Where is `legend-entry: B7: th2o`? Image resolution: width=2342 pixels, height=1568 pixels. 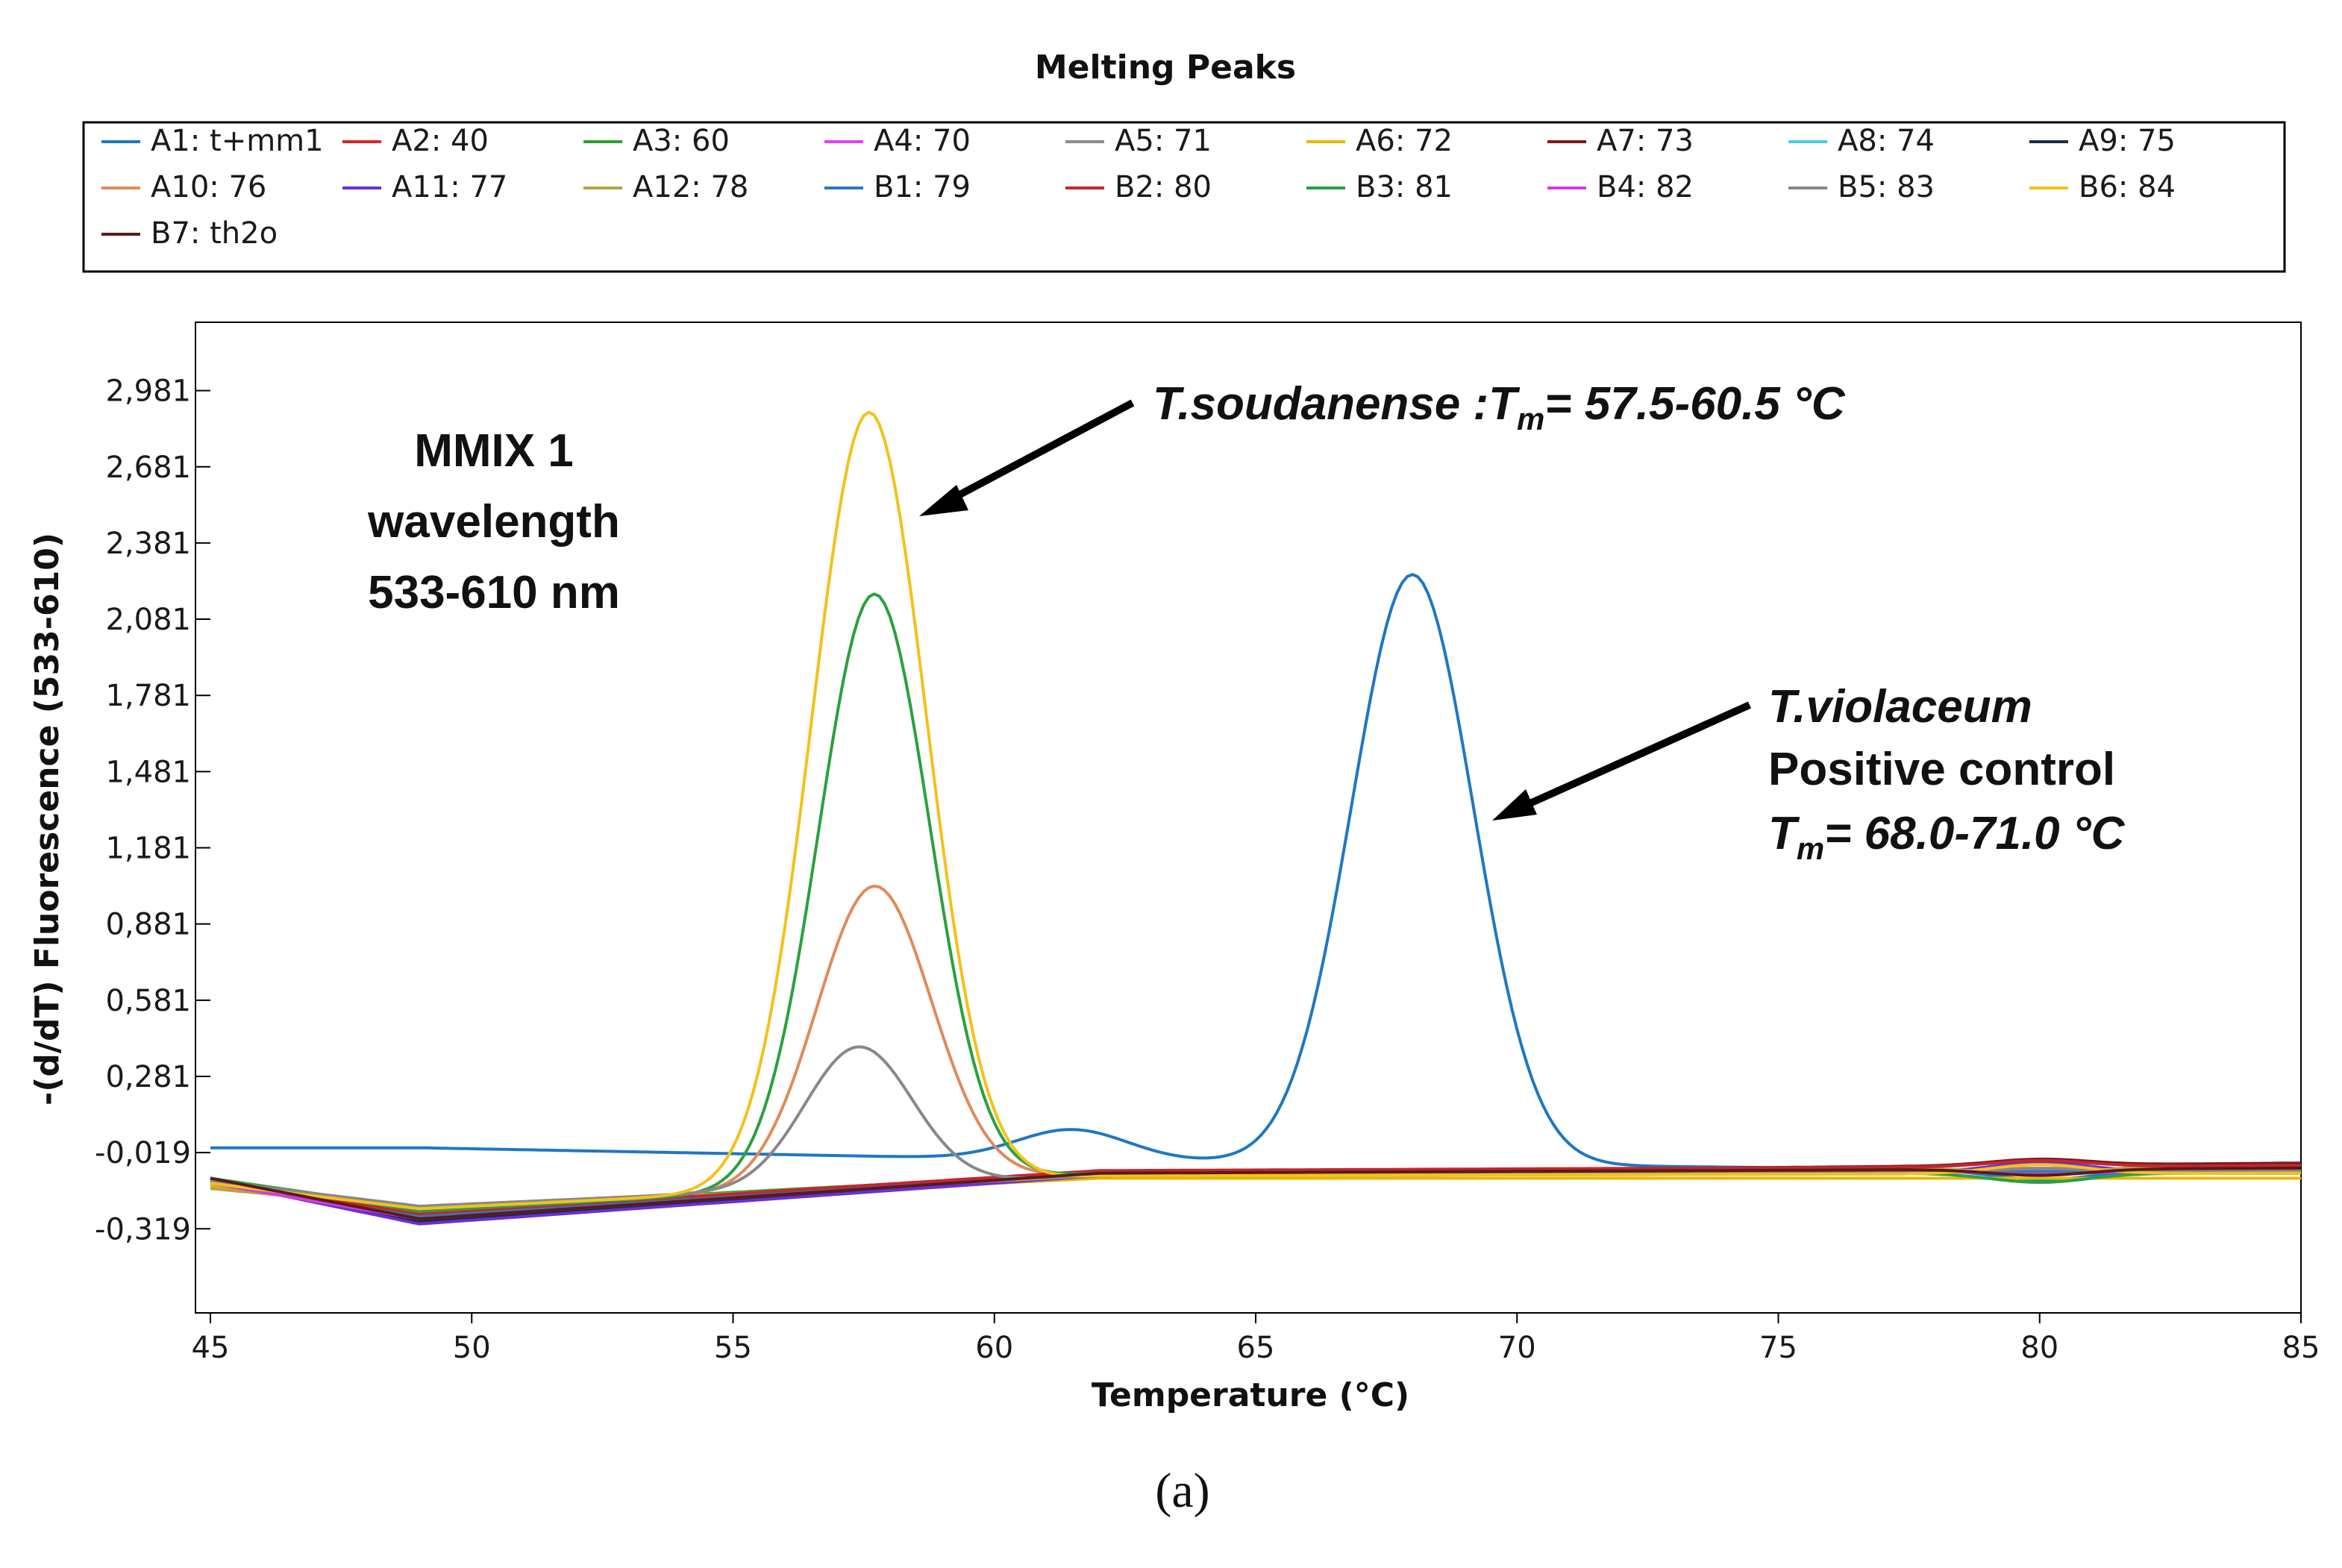
legend-entry: B7: th2o is located at coordinates (189, 233).